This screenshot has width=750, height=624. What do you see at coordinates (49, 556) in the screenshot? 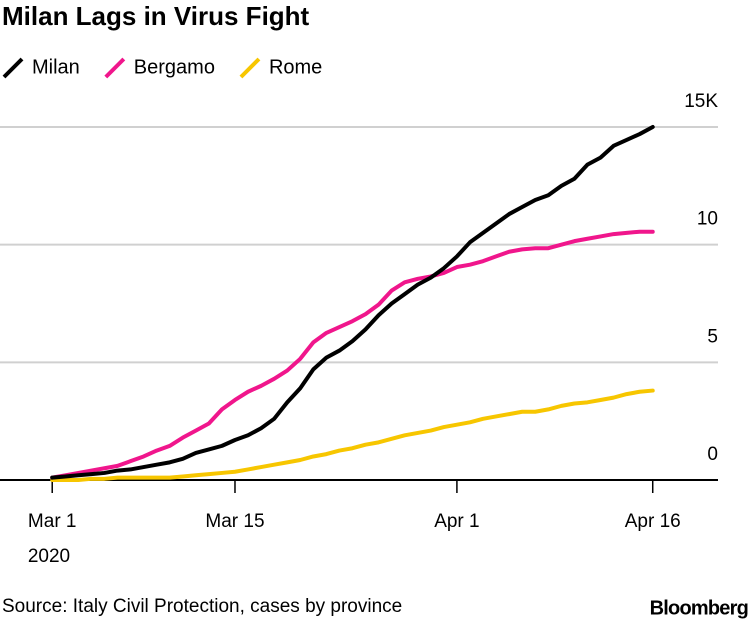
I see `x-year-label: 2020` at bounding box center [49, 556].